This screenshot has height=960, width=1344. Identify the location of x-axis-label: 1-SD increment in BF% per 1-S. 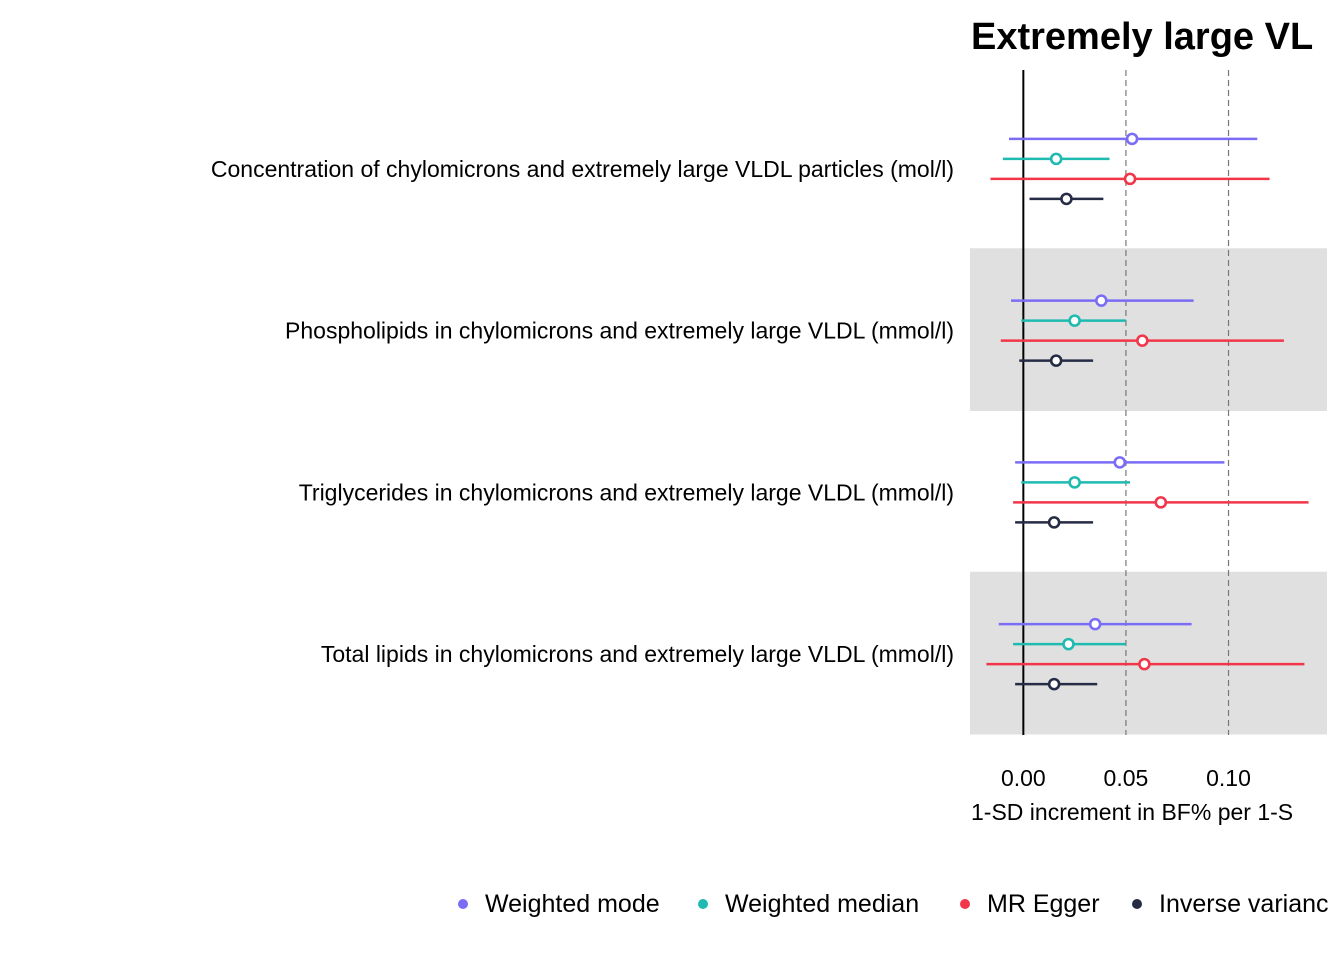
(1132, 812).